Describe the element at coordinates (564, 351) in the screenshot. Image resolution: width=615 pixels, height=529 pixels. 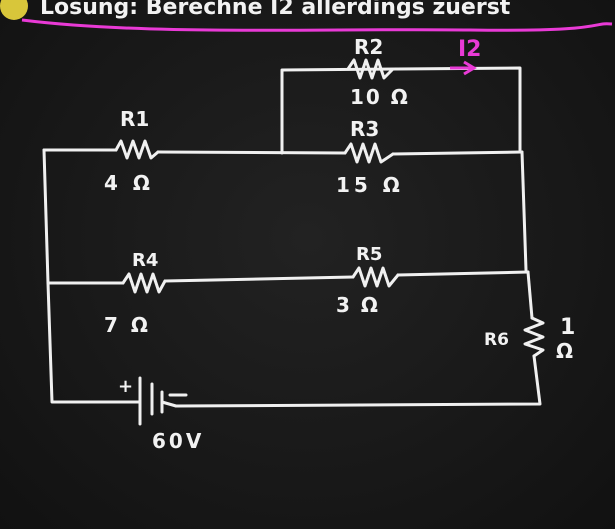
I see `r6-value-bottom: Ω` at that location.